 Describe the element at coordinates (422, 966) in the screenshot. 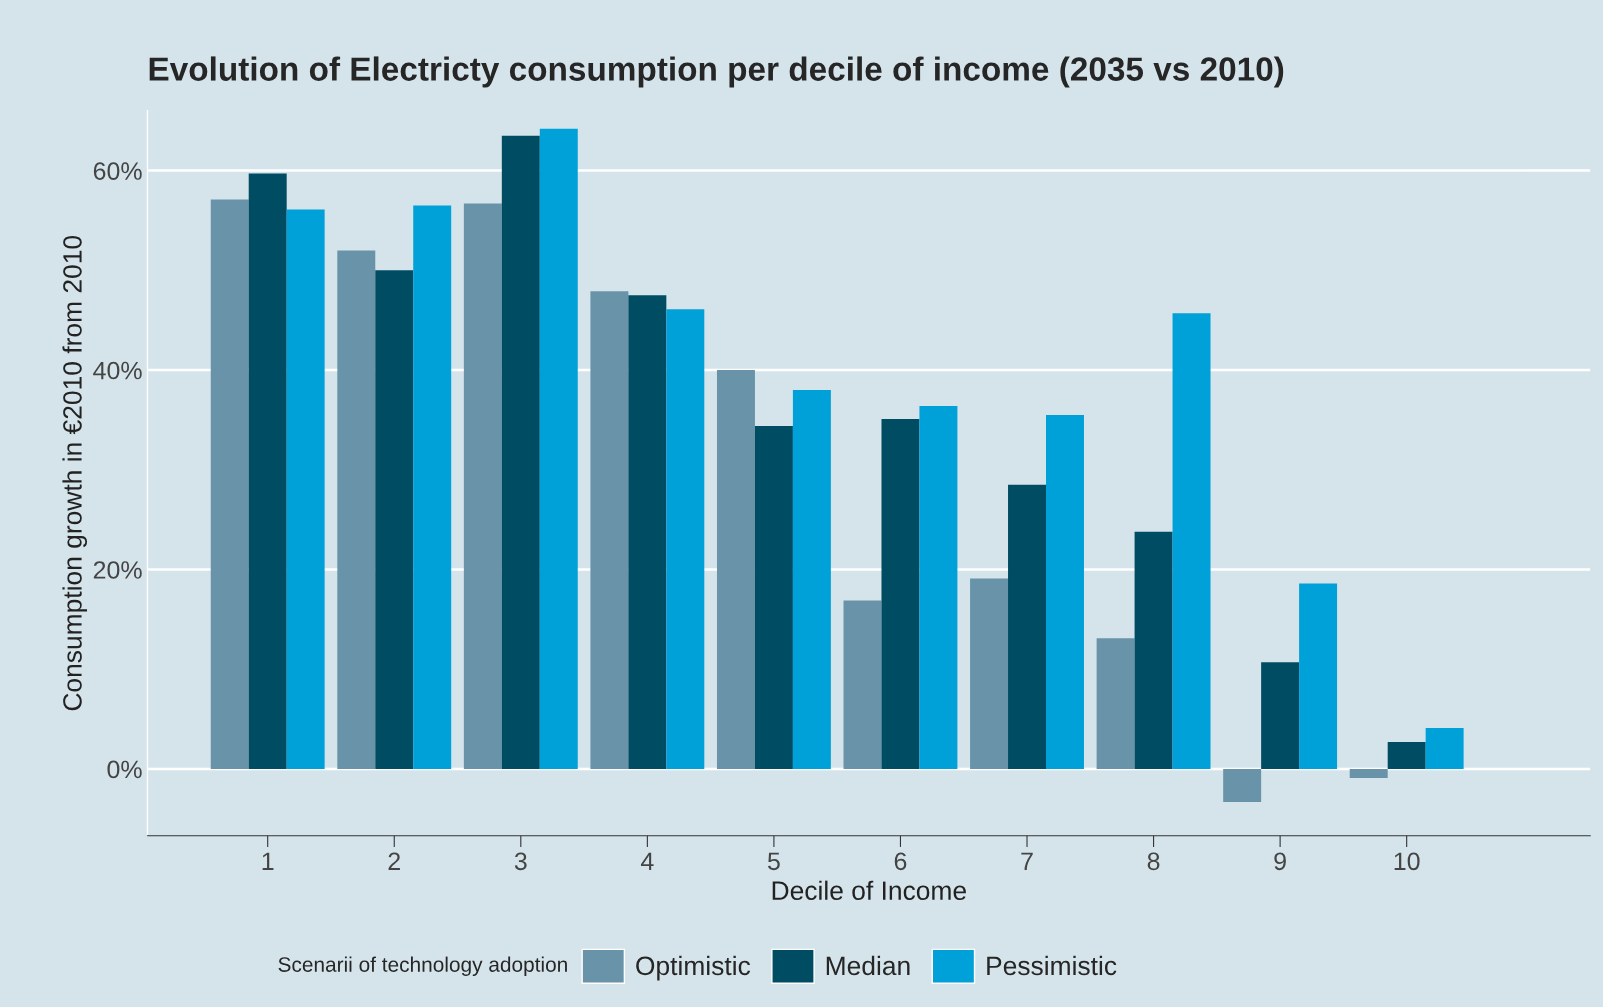

I see `legend-title: Scenarii of technology adoption` at that location.